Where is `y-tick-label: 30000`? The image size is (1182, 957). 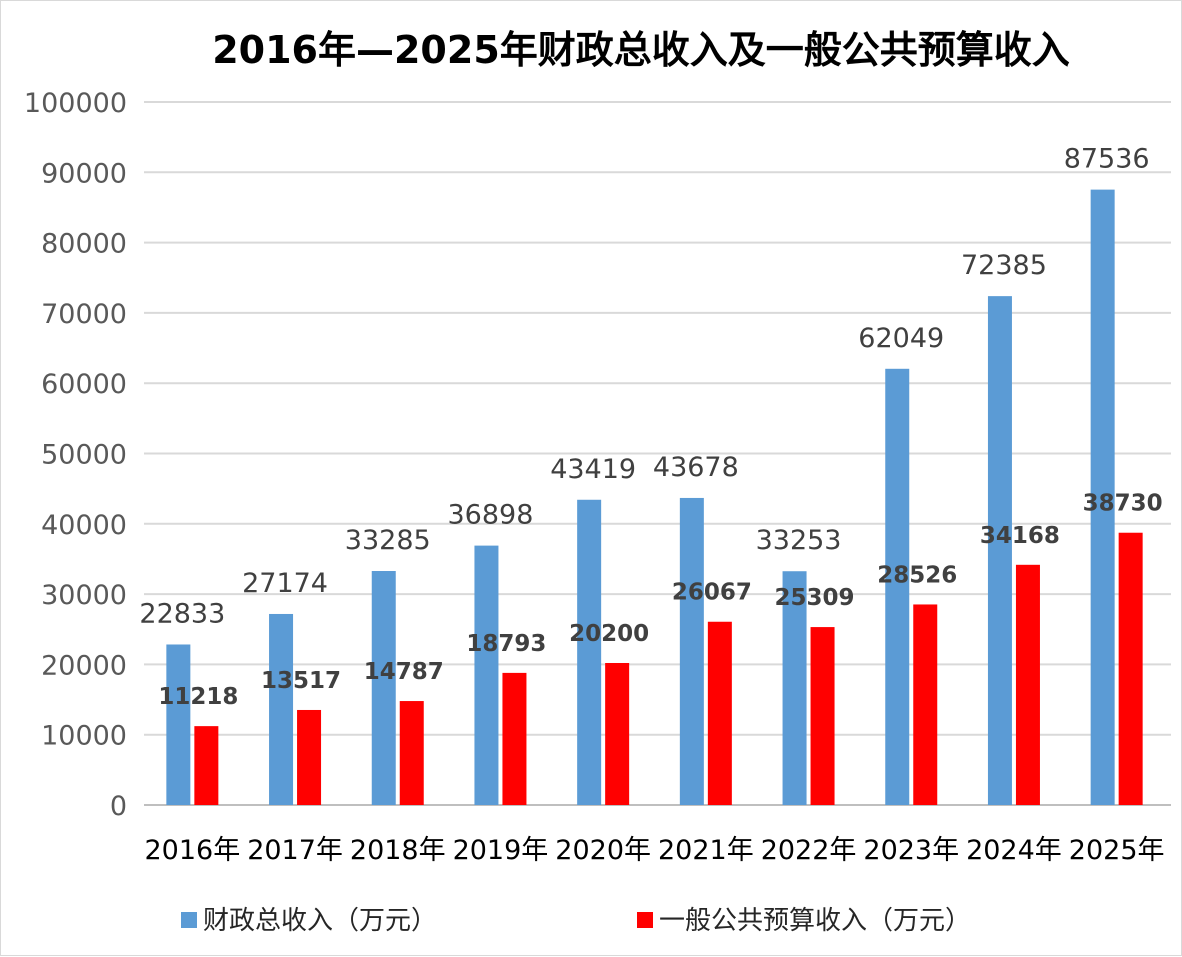 y-tick-label: 30000 is located at coordinates (84, 595).